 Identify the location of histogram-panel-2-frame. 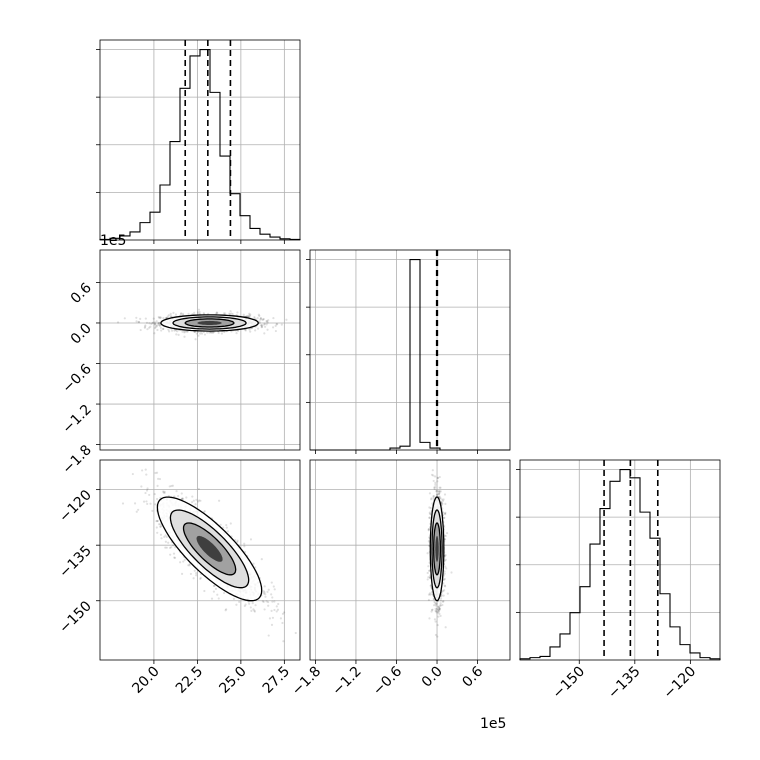
(620, 560).